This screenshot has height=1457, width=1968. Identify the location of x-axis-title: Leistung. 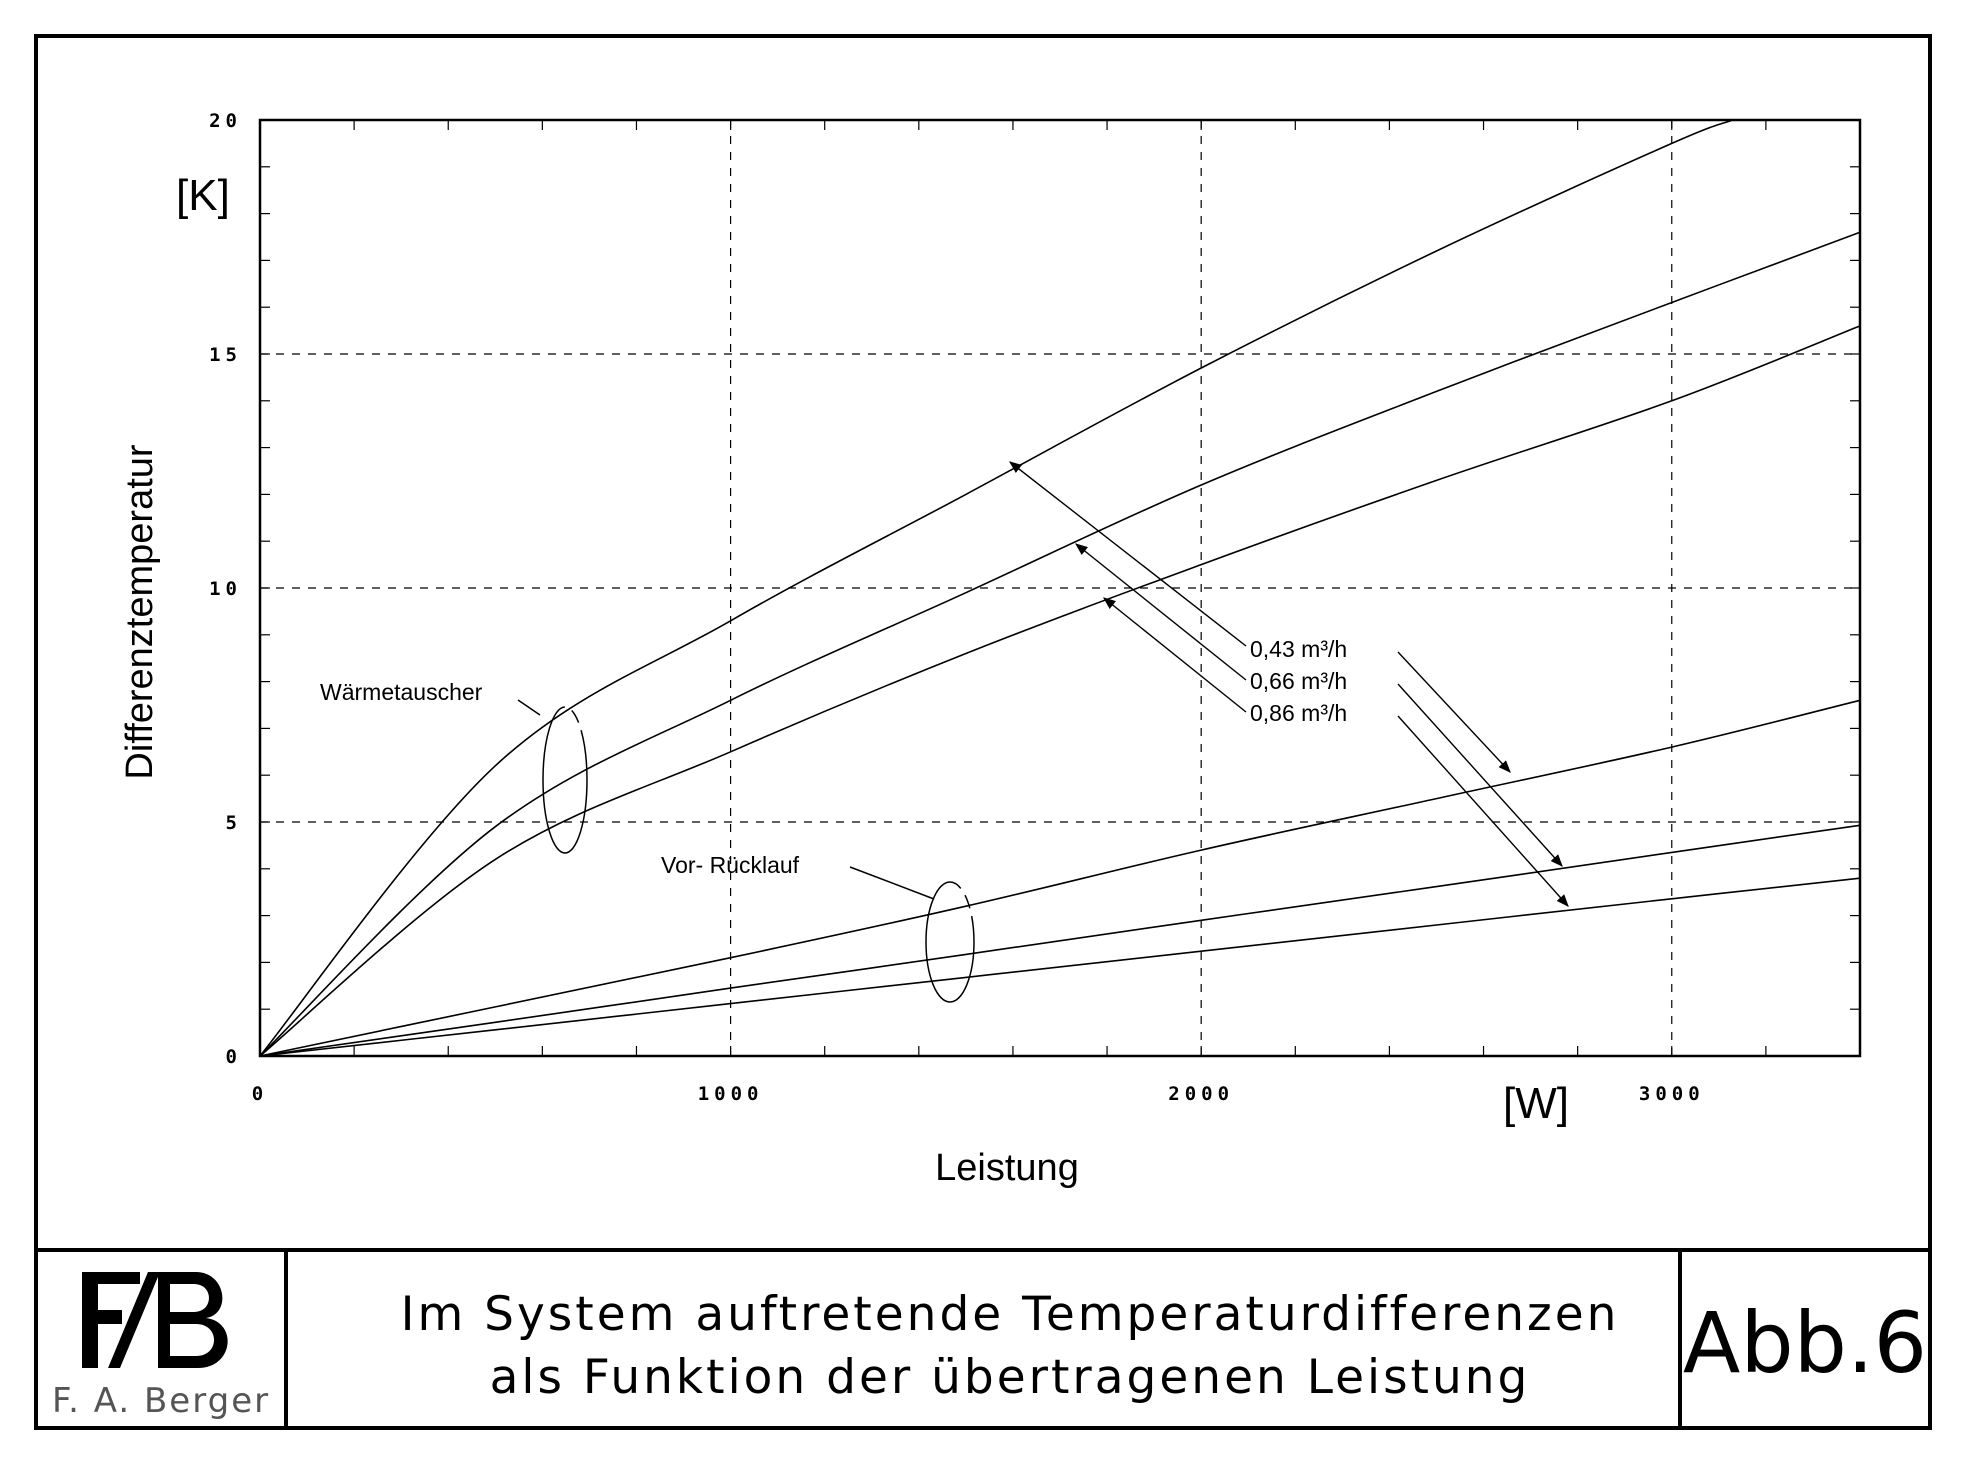
(1007, 1168).